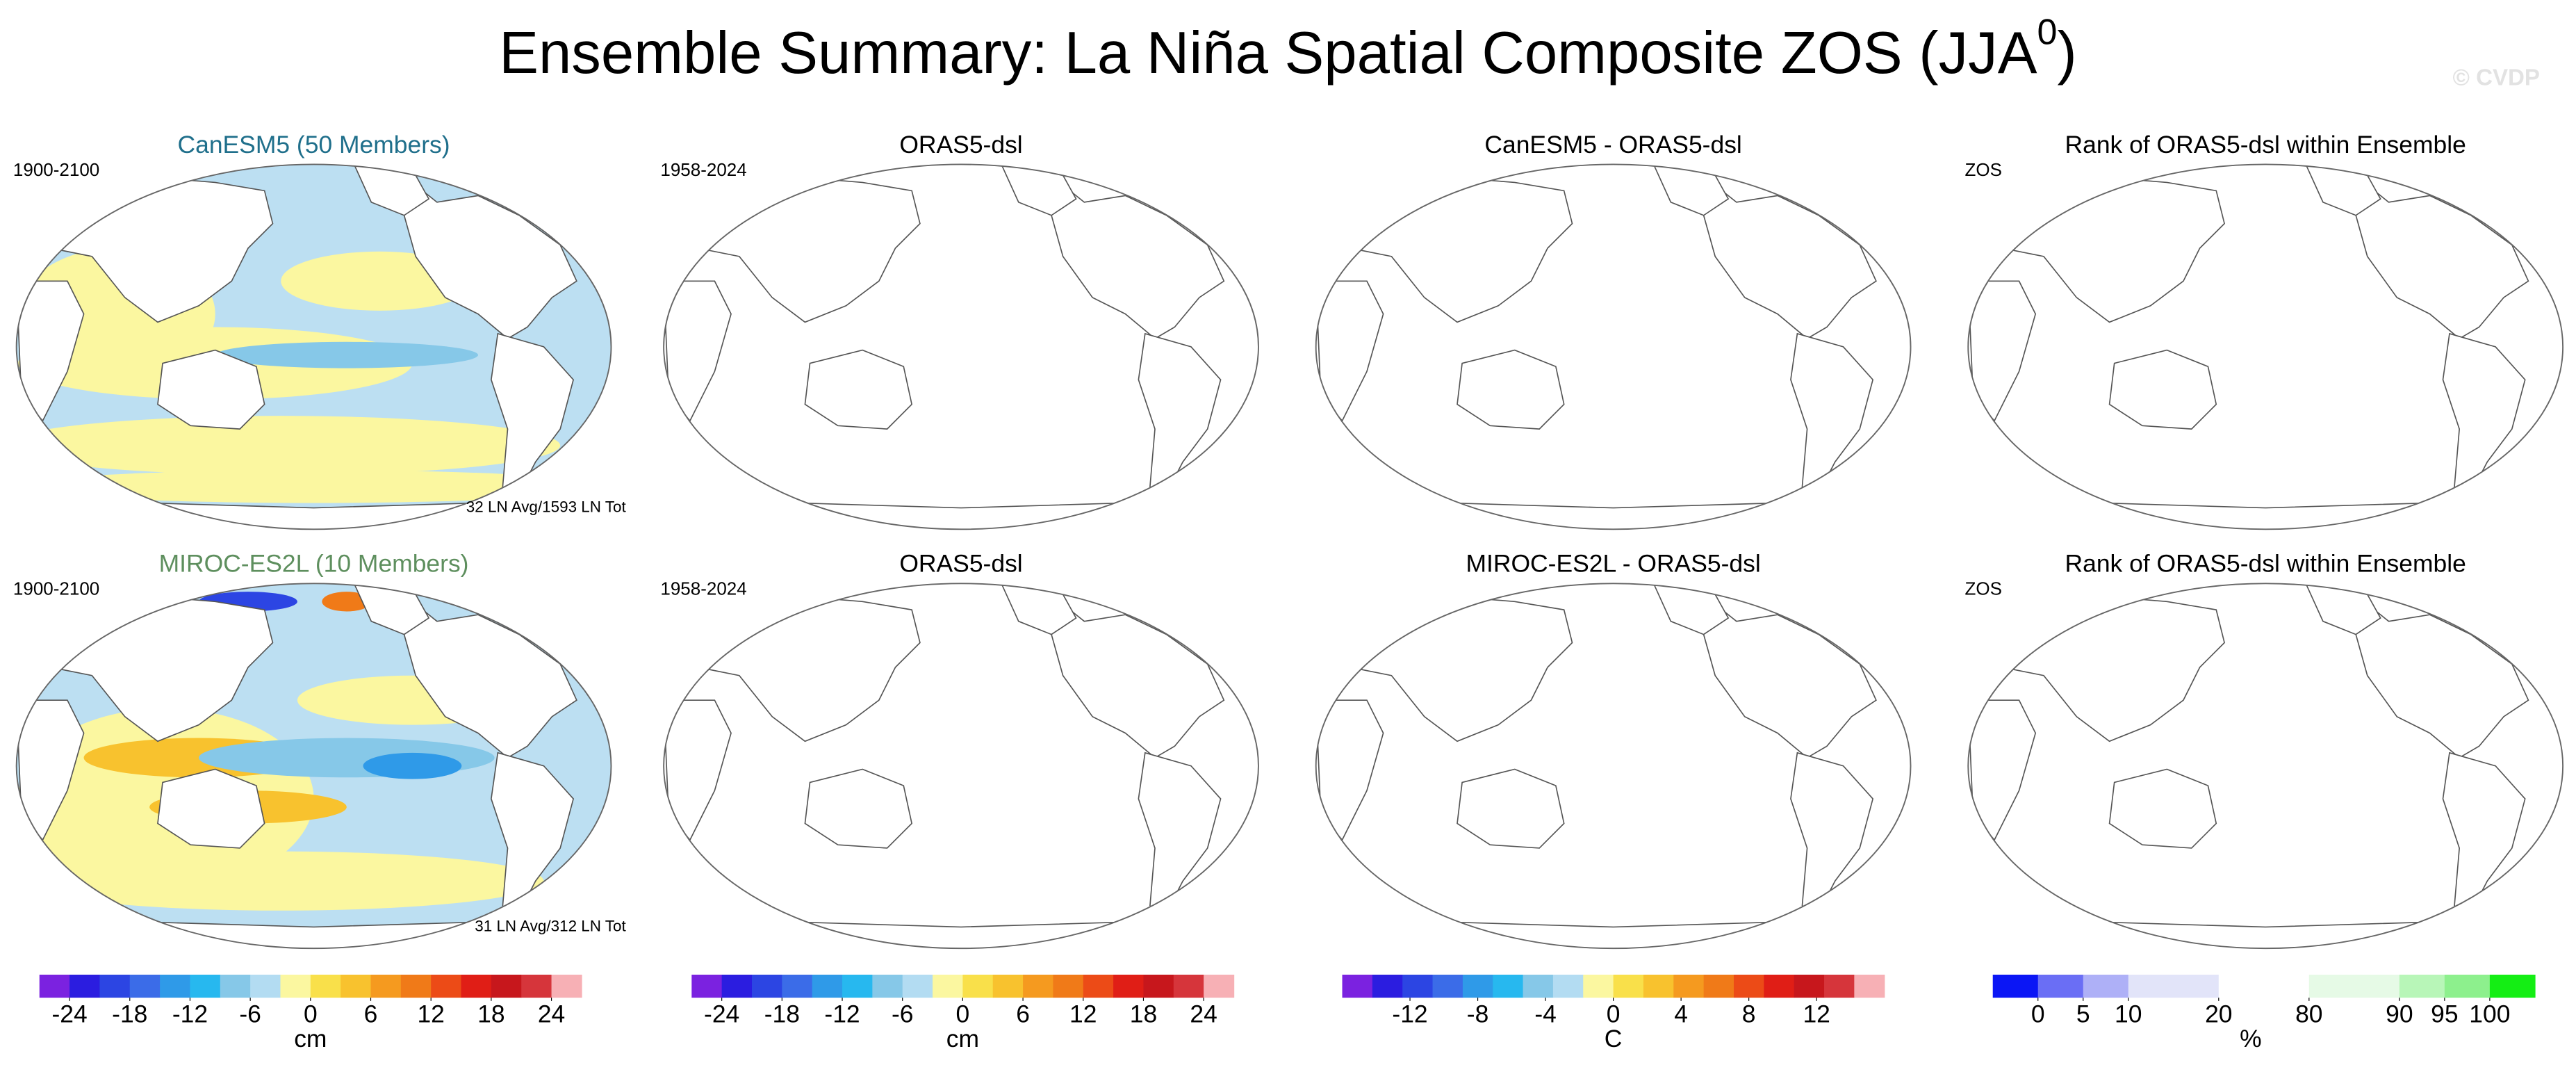 This screenshot has height=1072, width=2576. What do you see at coordinates (56, 169) in the screenshot?
I see `panel-left-label: 1900-2100` at bounding box center [56, 169].